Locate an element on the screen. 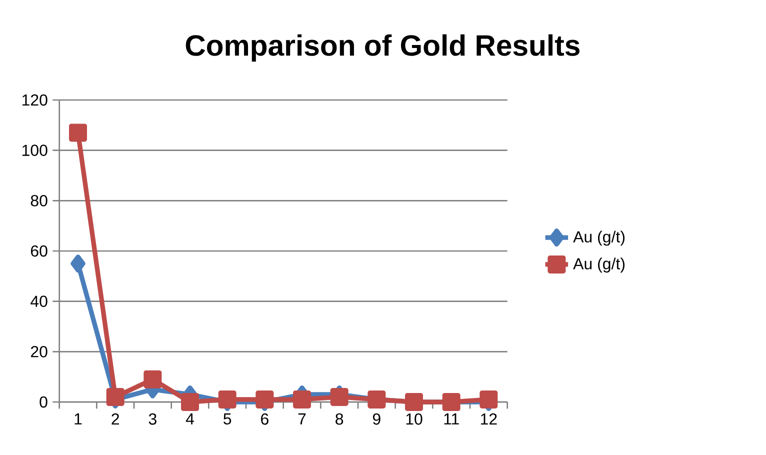 The width and height of the screenshot is (766, 455). x-tick-label: 11 is located at coordinates (451, 418).